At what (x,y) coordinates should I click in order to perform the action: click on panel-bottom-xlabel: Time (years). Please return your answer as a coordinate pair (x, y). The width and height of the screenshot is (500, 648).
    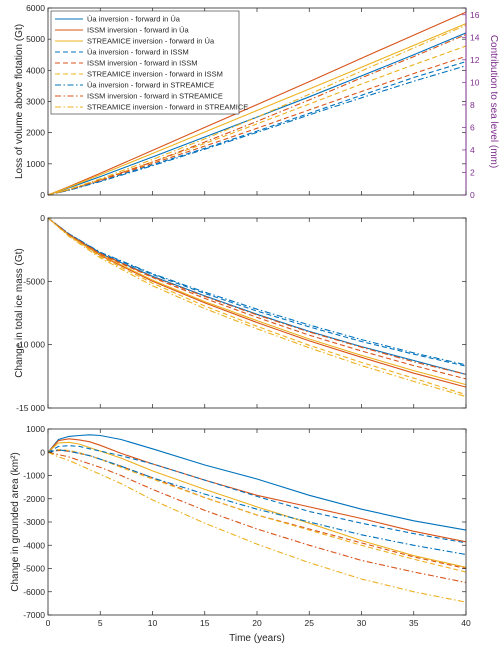
    Looking at the image, I should click on (257, 638).